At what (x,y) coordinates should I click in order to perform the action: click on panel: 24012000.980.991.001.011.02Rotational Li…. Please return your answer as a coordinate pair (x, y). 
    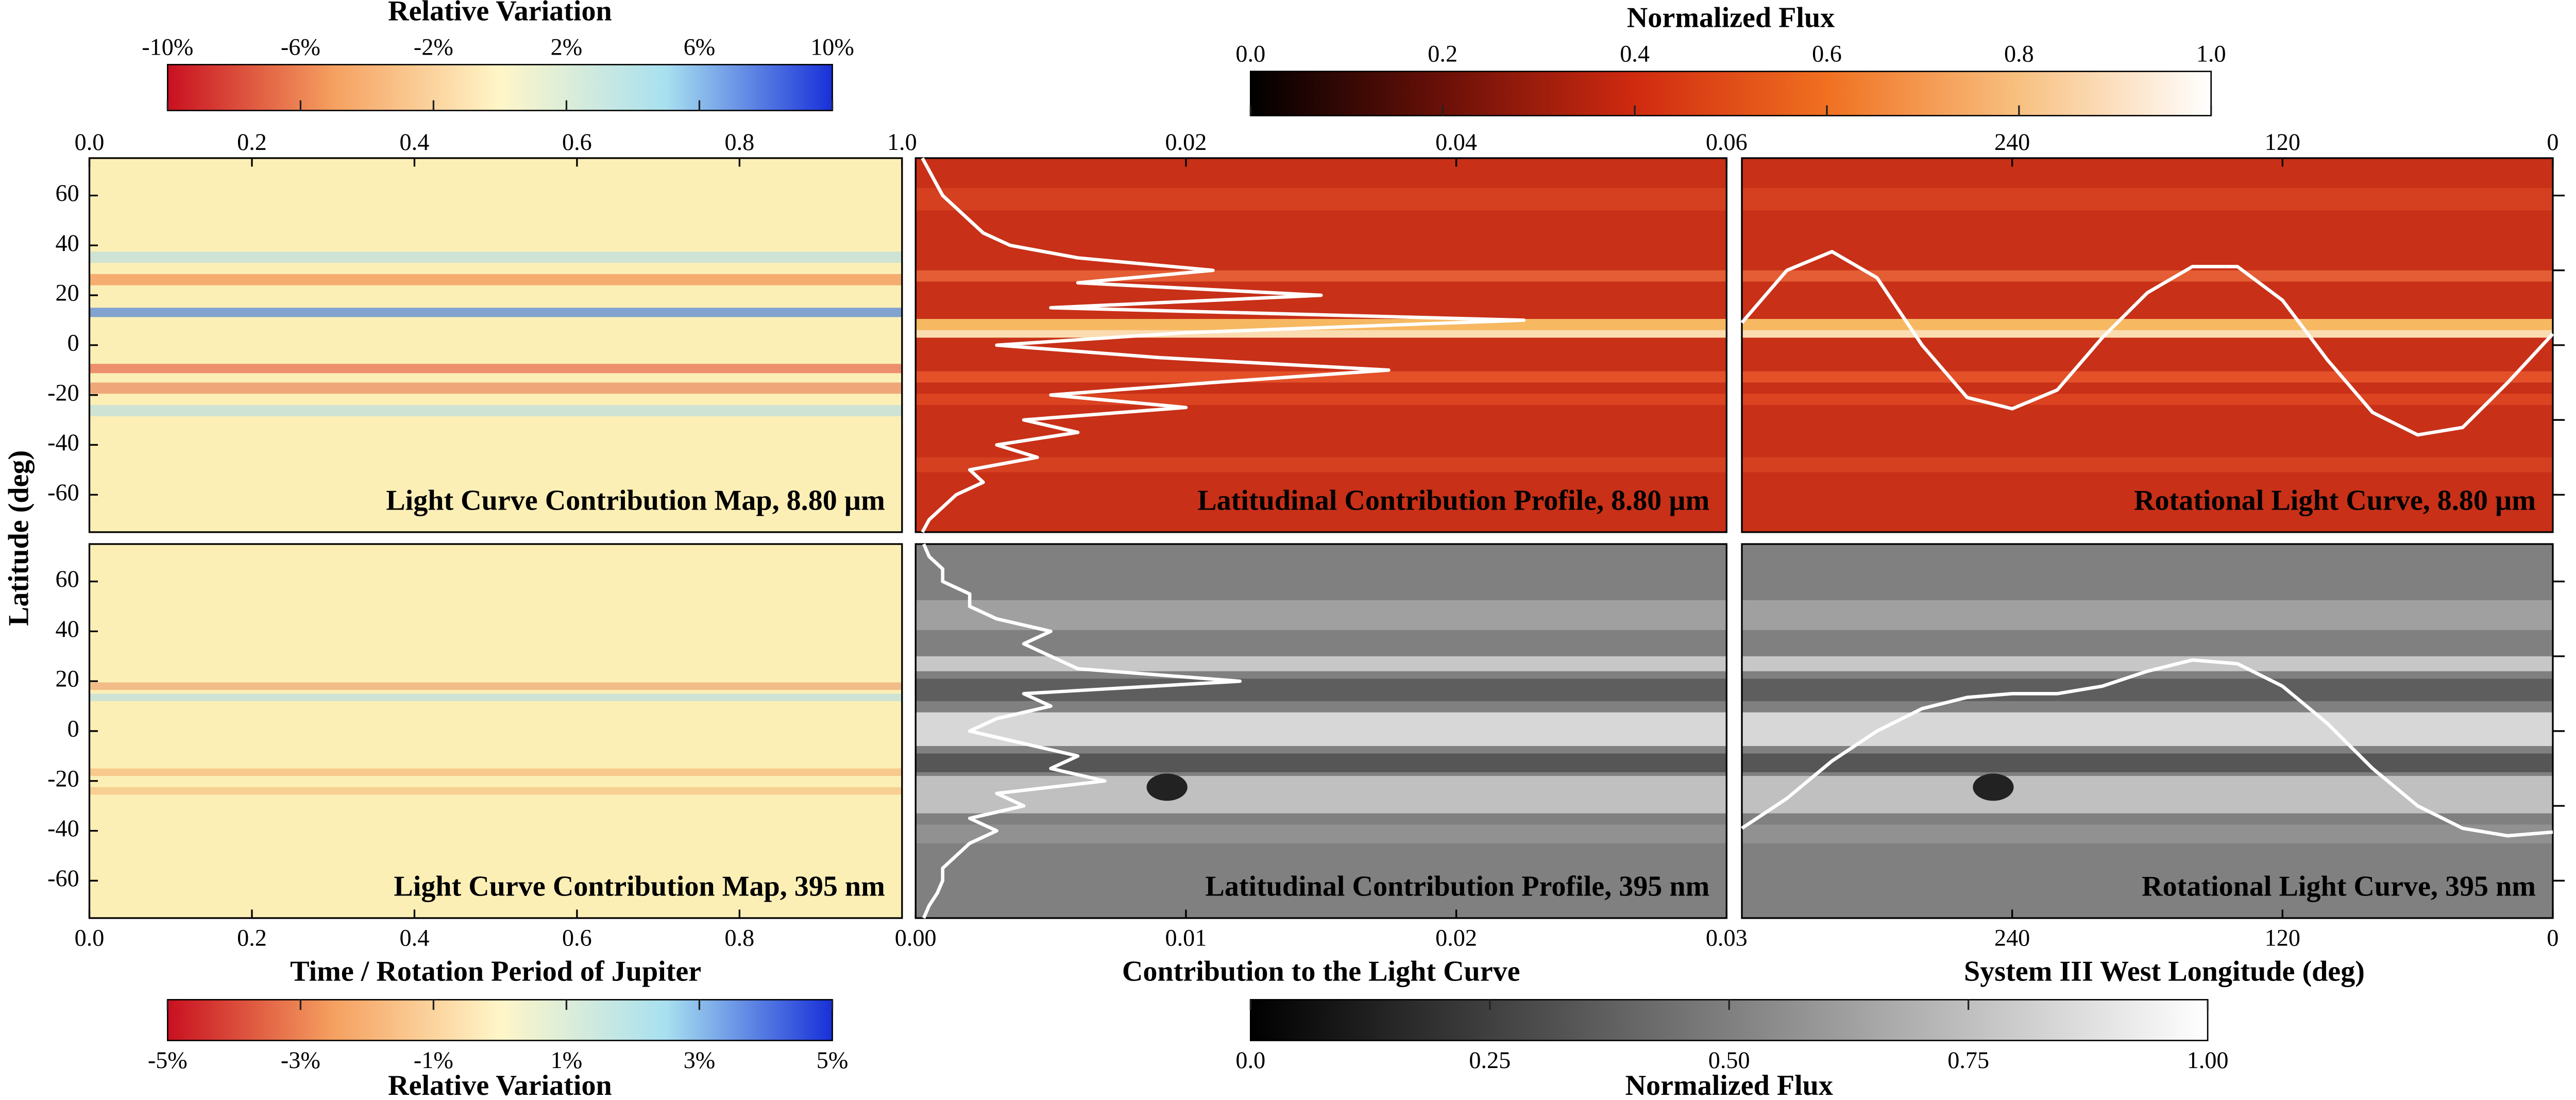
    Looking at the image, I should click on (2152, 331).